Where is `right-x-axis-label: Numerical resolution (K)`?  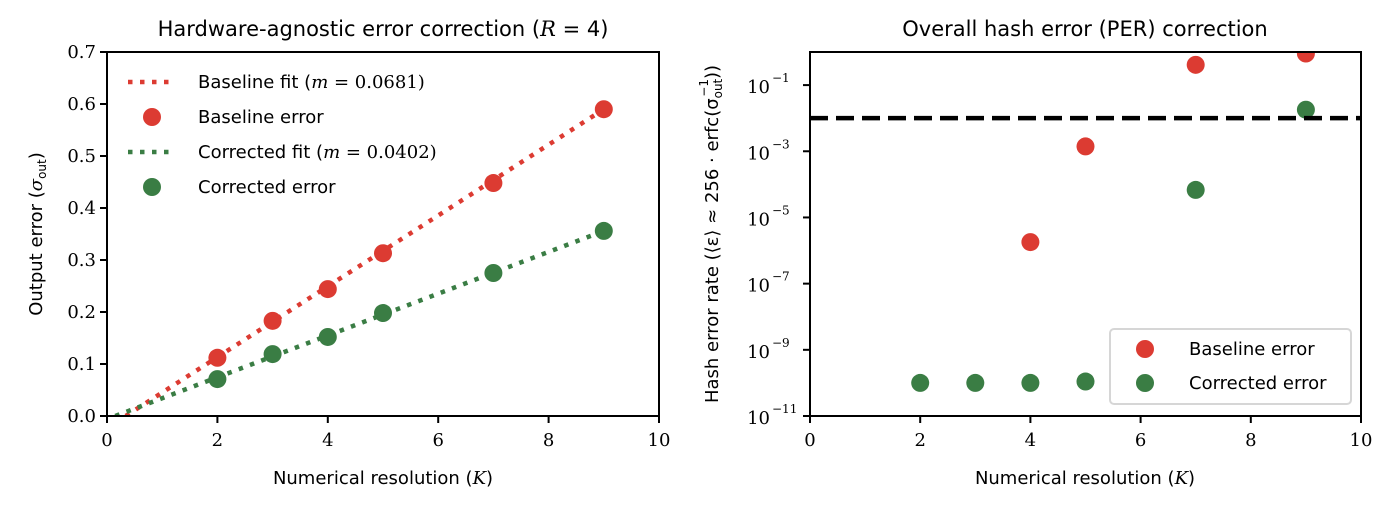 right-x-axis-label: Numerical resolution (K) is located at coordinates (1085, 478).